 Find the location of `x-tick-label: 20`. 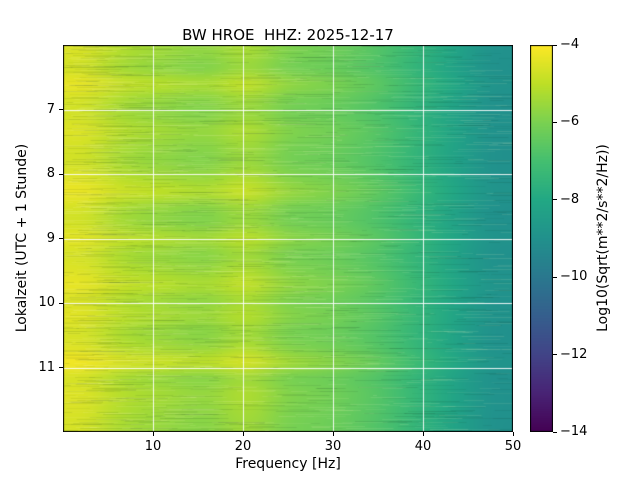

x-tick-label: 20 is located at coordinates (243, 446).